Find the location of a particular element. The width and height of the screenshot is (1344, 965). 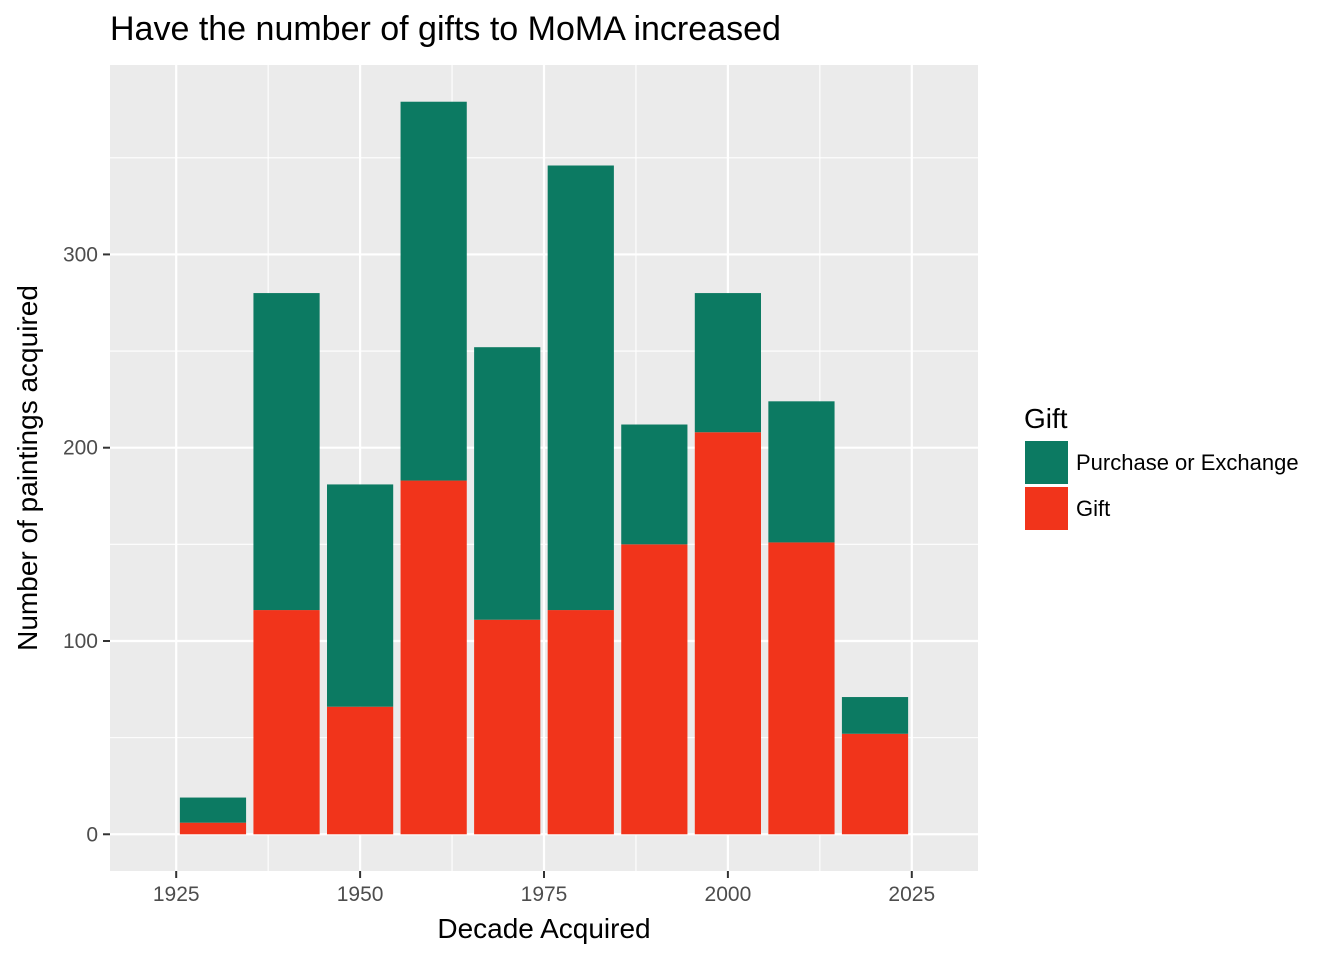

bar-gift-1970 is located at coordinates (507, 727).